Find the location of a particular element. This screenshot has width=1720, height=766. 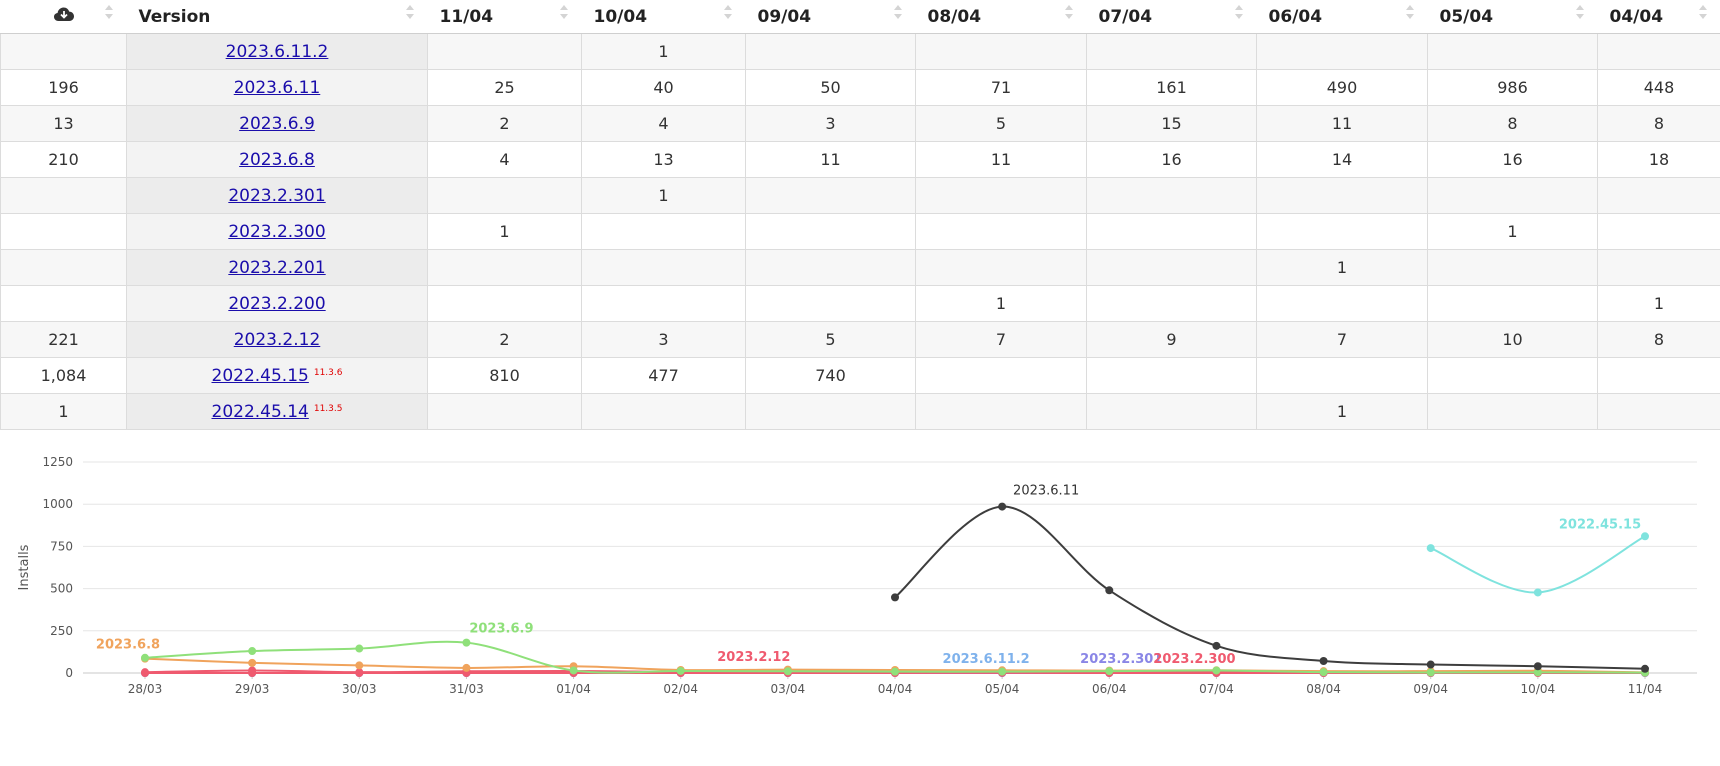

version-link: 2022.45.15 is located at coordinates (260, 375).